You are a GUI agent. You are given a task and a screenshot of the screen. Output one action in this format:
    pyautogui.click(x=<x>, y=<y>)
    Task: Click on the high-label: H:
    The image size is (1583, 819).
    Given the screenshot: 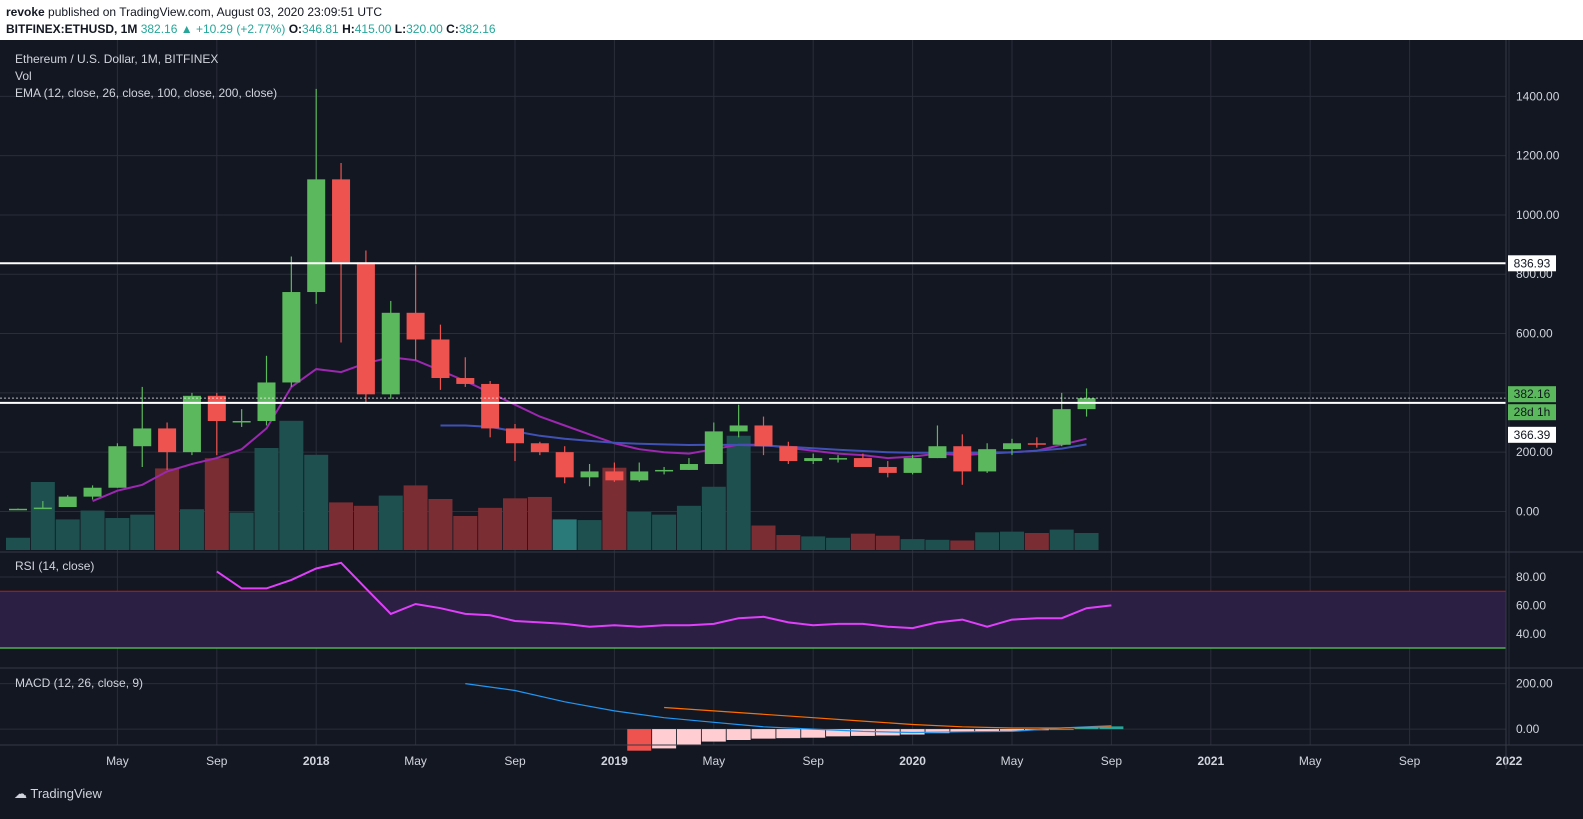 What is the action you would take?
    pyautogui.click(x=348, y=29)
    